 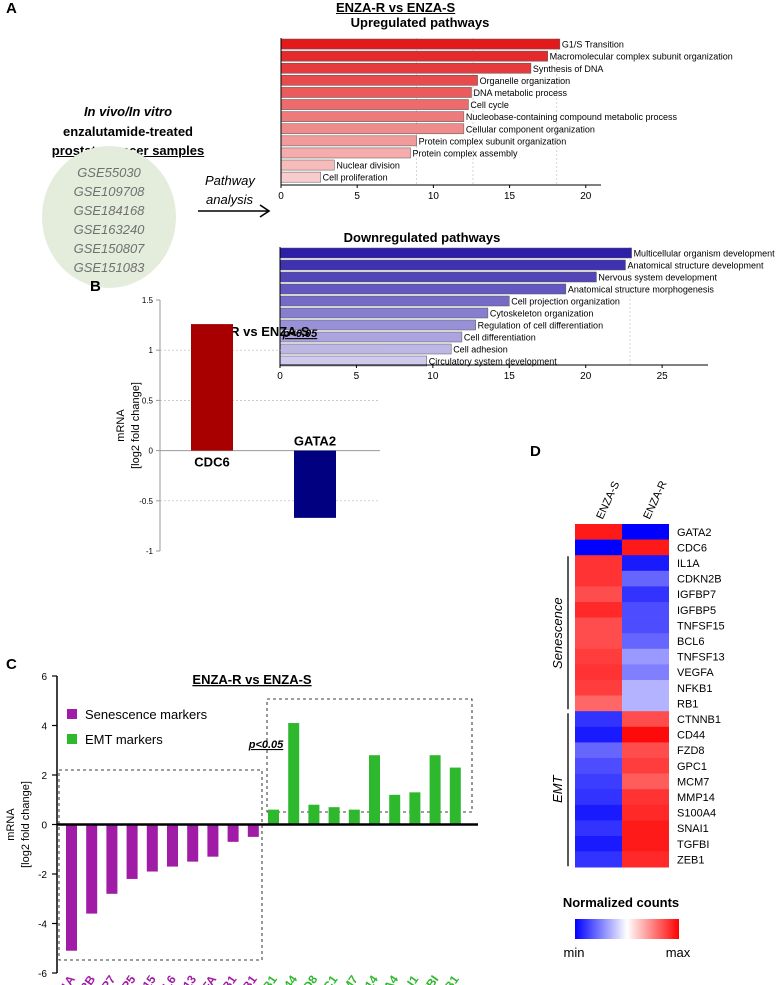 I want to click on row-label: ZEB1, so click(x=691, y=860).